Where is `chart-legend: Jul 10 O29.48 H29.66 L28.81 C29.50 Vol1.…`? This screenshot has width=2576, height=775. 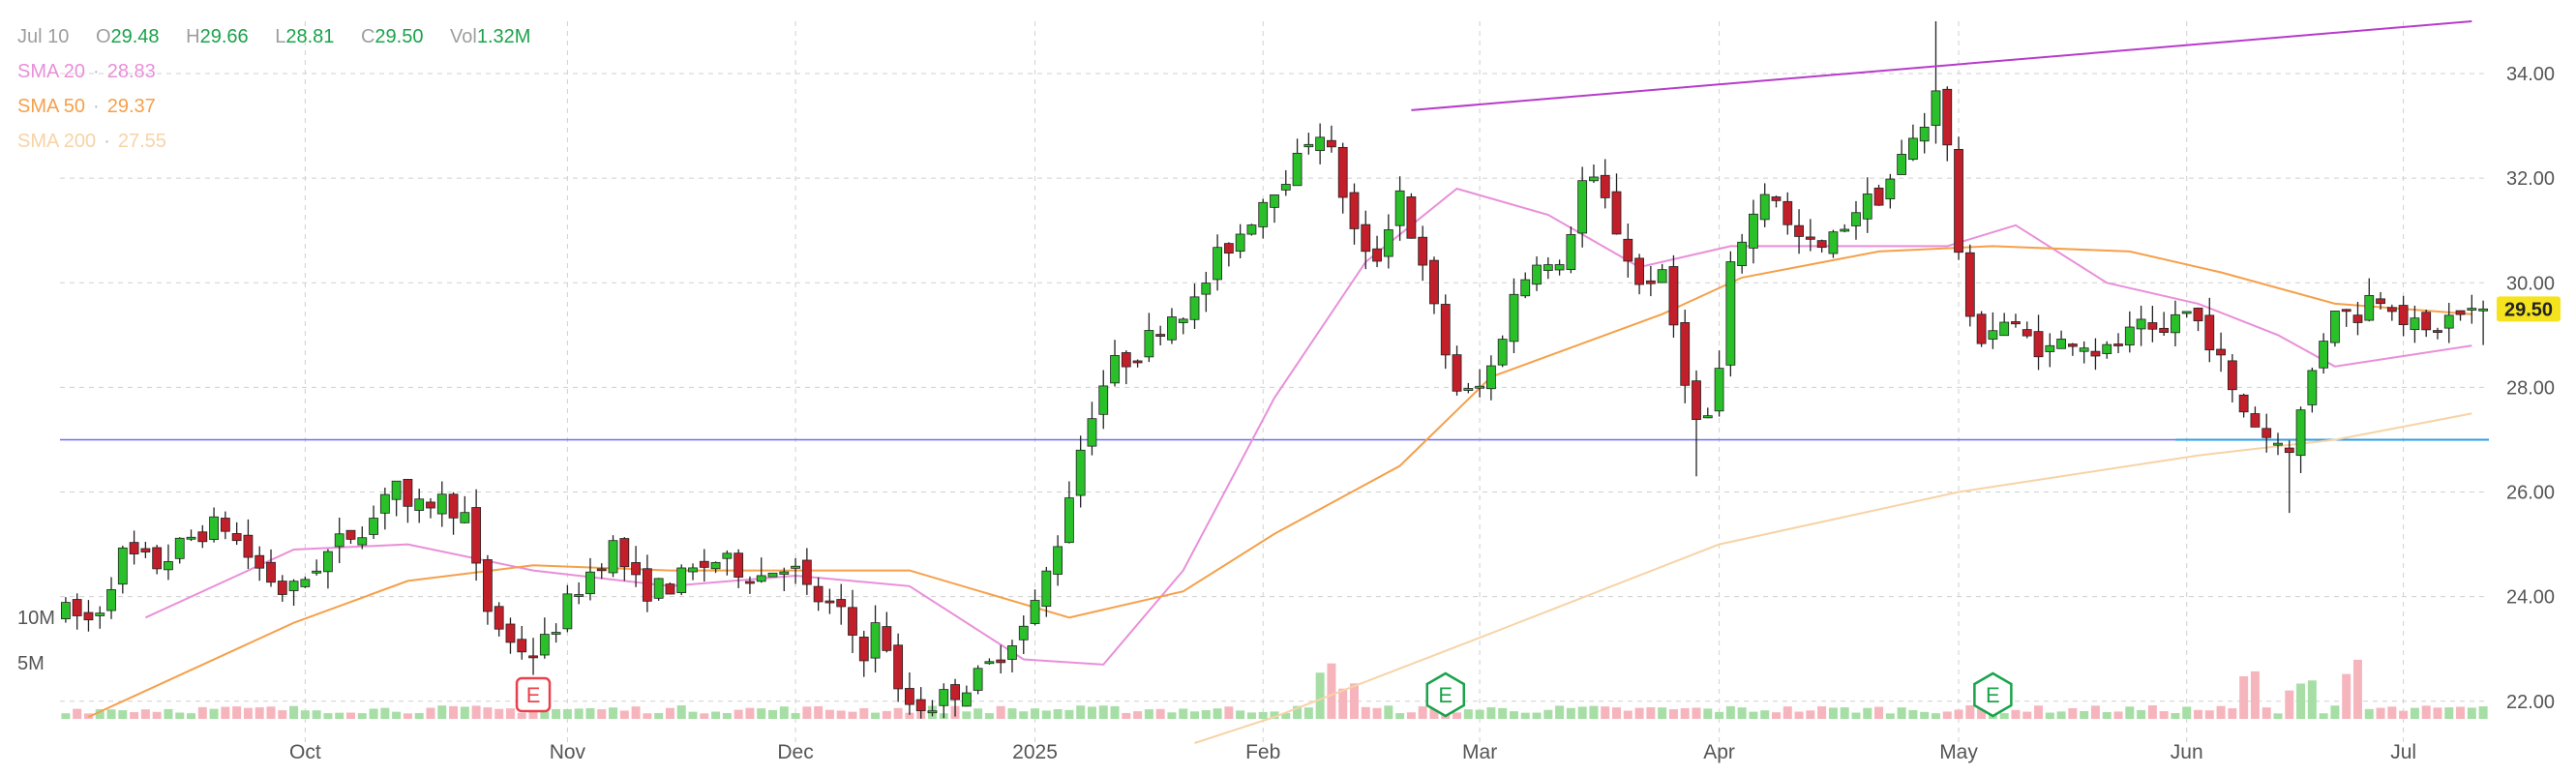 chart-legend: Jul 10 O29.48 H29.66 L28.81 C29.50 Vol1.… is located at coordinates (273, 89).